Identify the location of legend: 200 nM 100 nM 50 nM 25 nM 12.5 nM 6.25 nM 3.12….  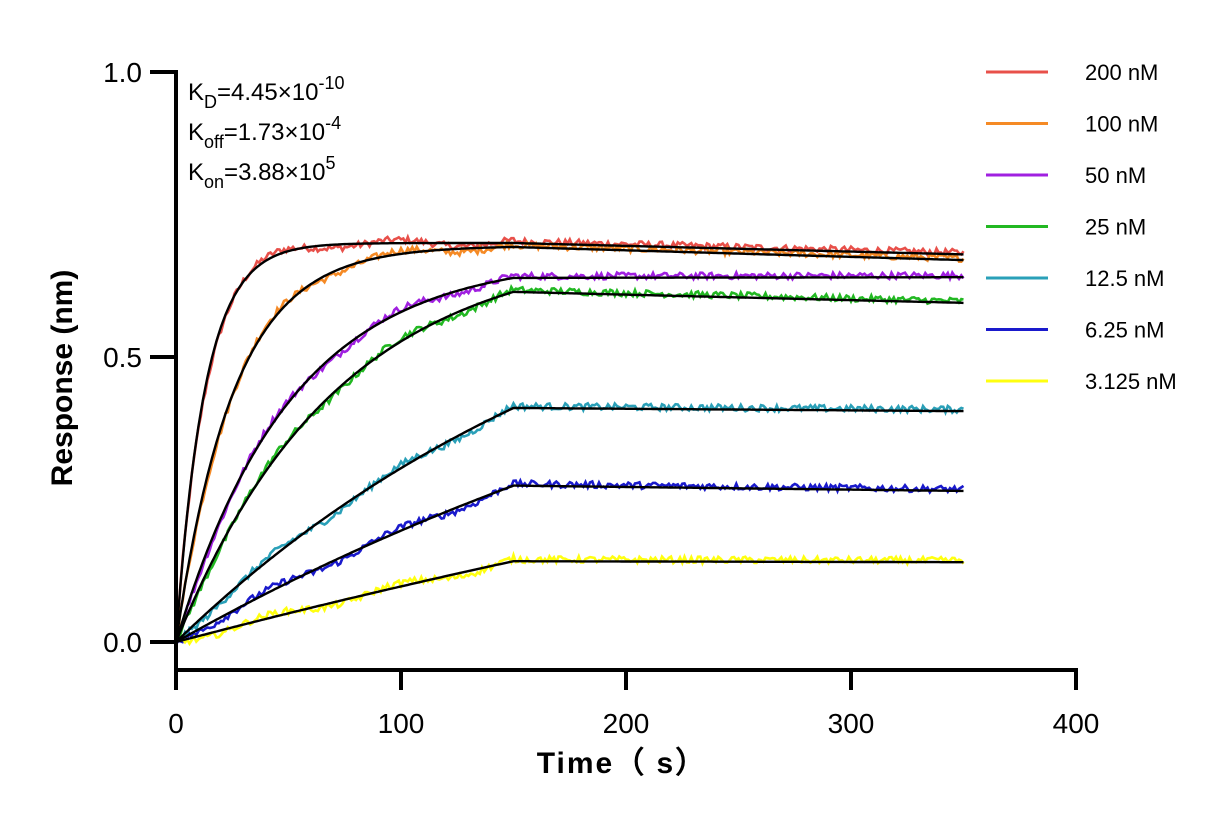
(1081, 227).